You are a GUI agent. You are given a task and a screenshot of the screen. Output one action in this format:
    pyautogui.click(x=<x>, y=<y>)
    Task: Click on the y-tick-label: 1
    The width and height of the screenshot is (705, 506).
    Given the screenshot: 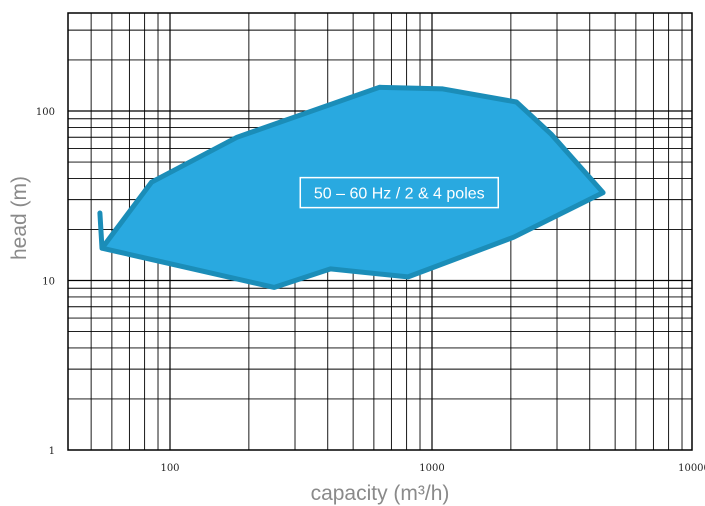 What is the action you would take?
    pyautogui.click(x=52, y=451)
    